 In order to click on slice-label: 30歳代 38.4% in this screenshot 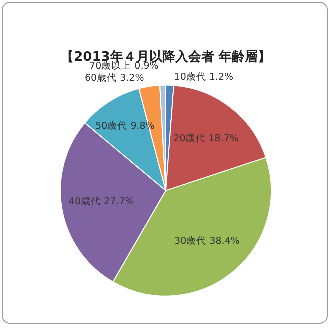, I will do `click(207, 241)`.